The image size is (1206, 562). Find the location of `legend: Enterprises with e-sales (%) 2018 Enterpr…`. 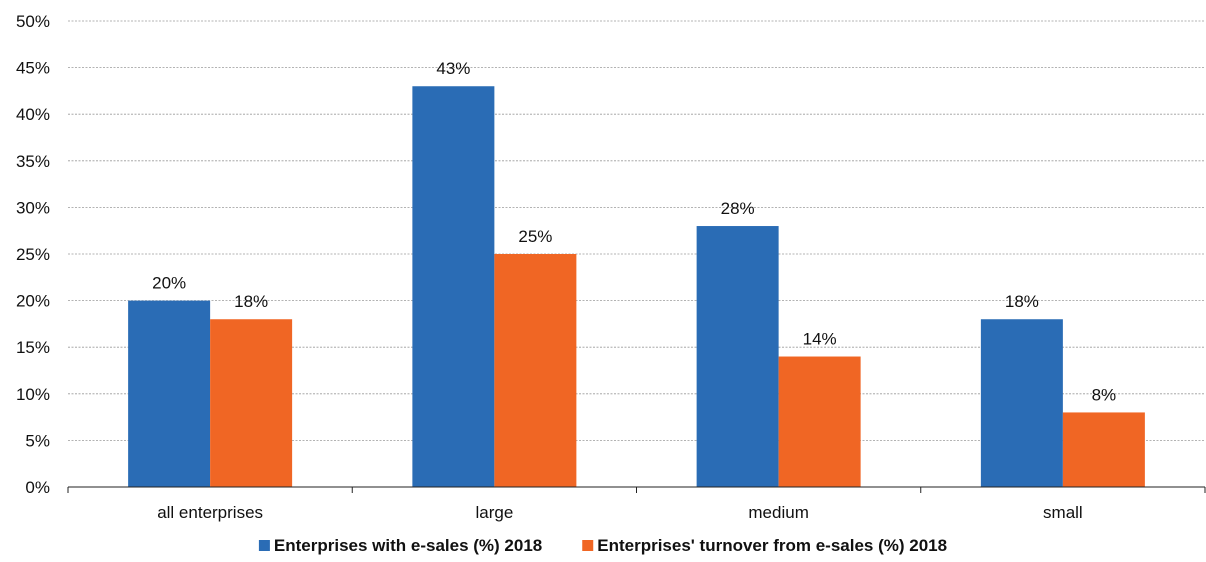

legend: Enterprises with e-sales (%) 2018 Enterpr… is located at coordinates (602, 545).